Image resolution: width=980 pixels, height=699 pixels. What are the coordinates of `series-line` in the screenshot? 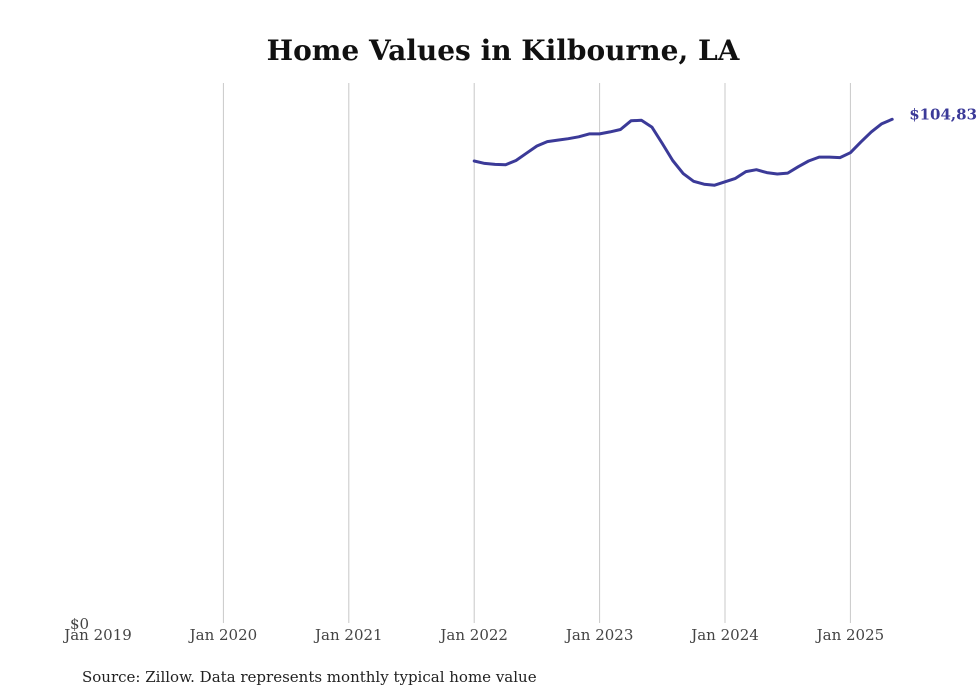 It's located at (683, 152).